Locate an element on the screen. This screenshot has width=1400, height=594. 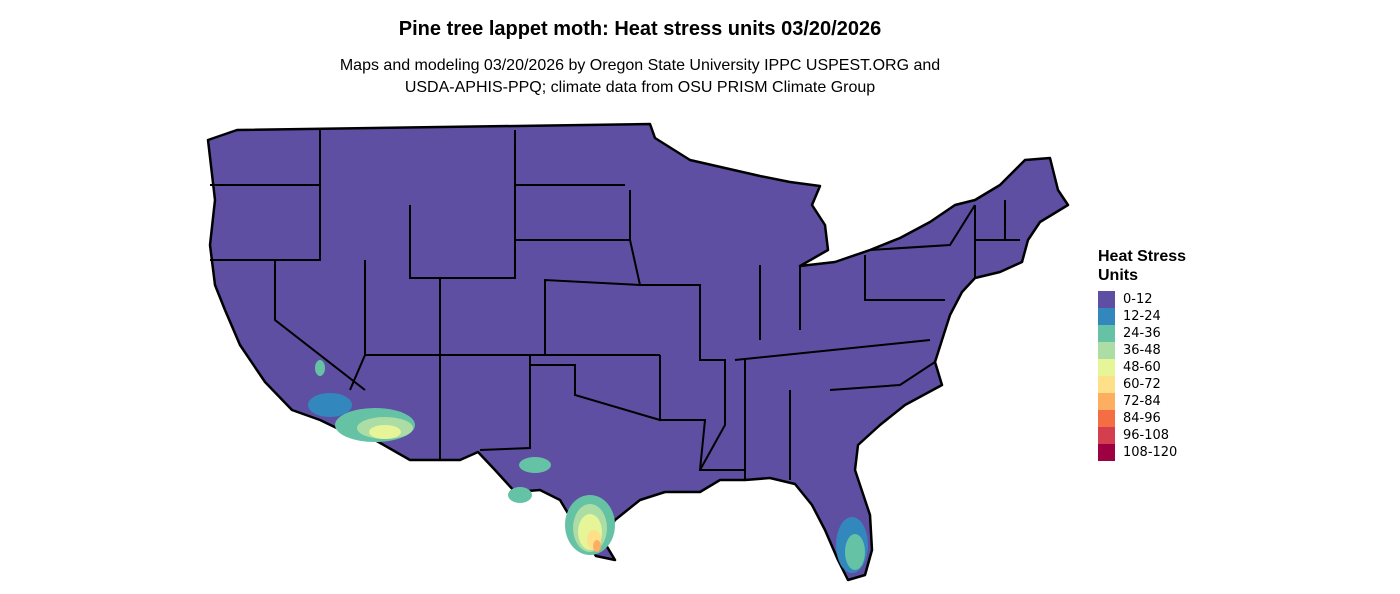
legend-label: 24-36 is located at coordinates (1142, 333).